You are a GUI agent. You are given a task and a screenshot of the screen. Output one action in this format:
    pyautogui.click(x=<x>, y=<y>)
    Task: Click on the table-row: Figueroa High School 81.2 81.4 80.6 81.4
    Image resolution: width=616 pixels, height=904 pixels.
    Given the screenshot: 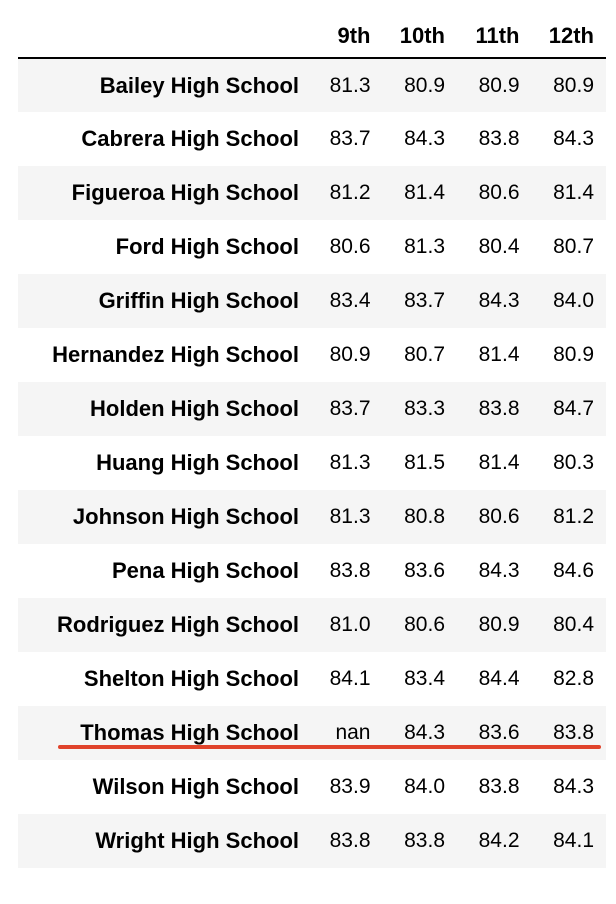 What is the action you would take?
    pyautogui.click(x=312, y=193)
    